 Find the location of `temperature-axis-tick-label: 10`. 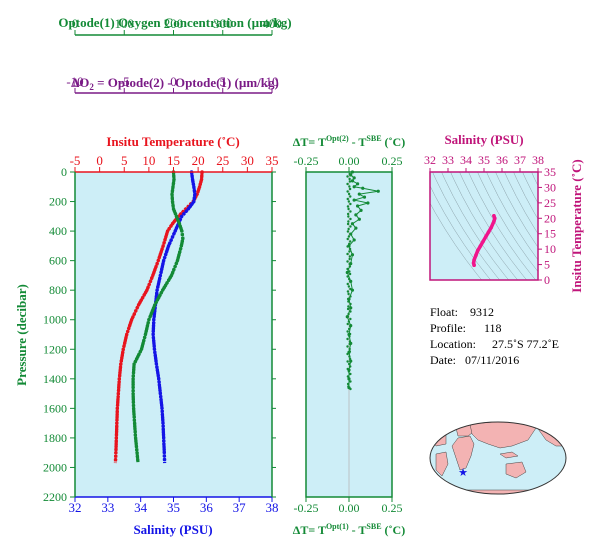

temperature-axis-tick-label: 10 is located at coordinates (148, 160).